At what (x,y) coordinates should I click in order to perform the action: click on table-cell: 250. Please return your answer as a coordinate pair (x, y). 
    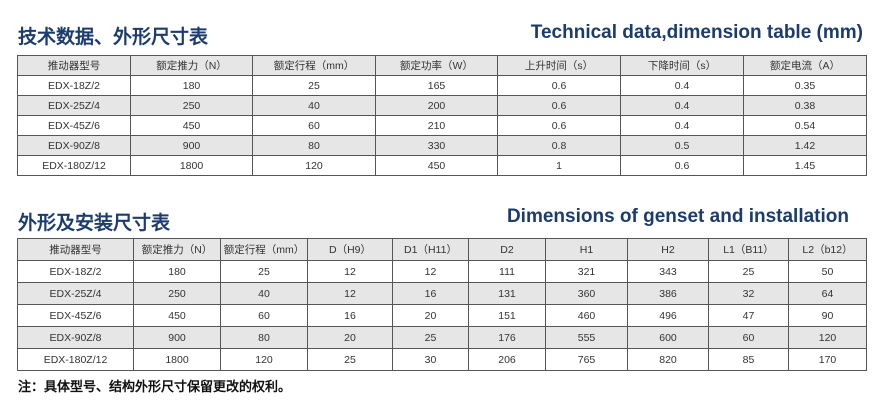
    Looking at the image, I should click on (191, 105).